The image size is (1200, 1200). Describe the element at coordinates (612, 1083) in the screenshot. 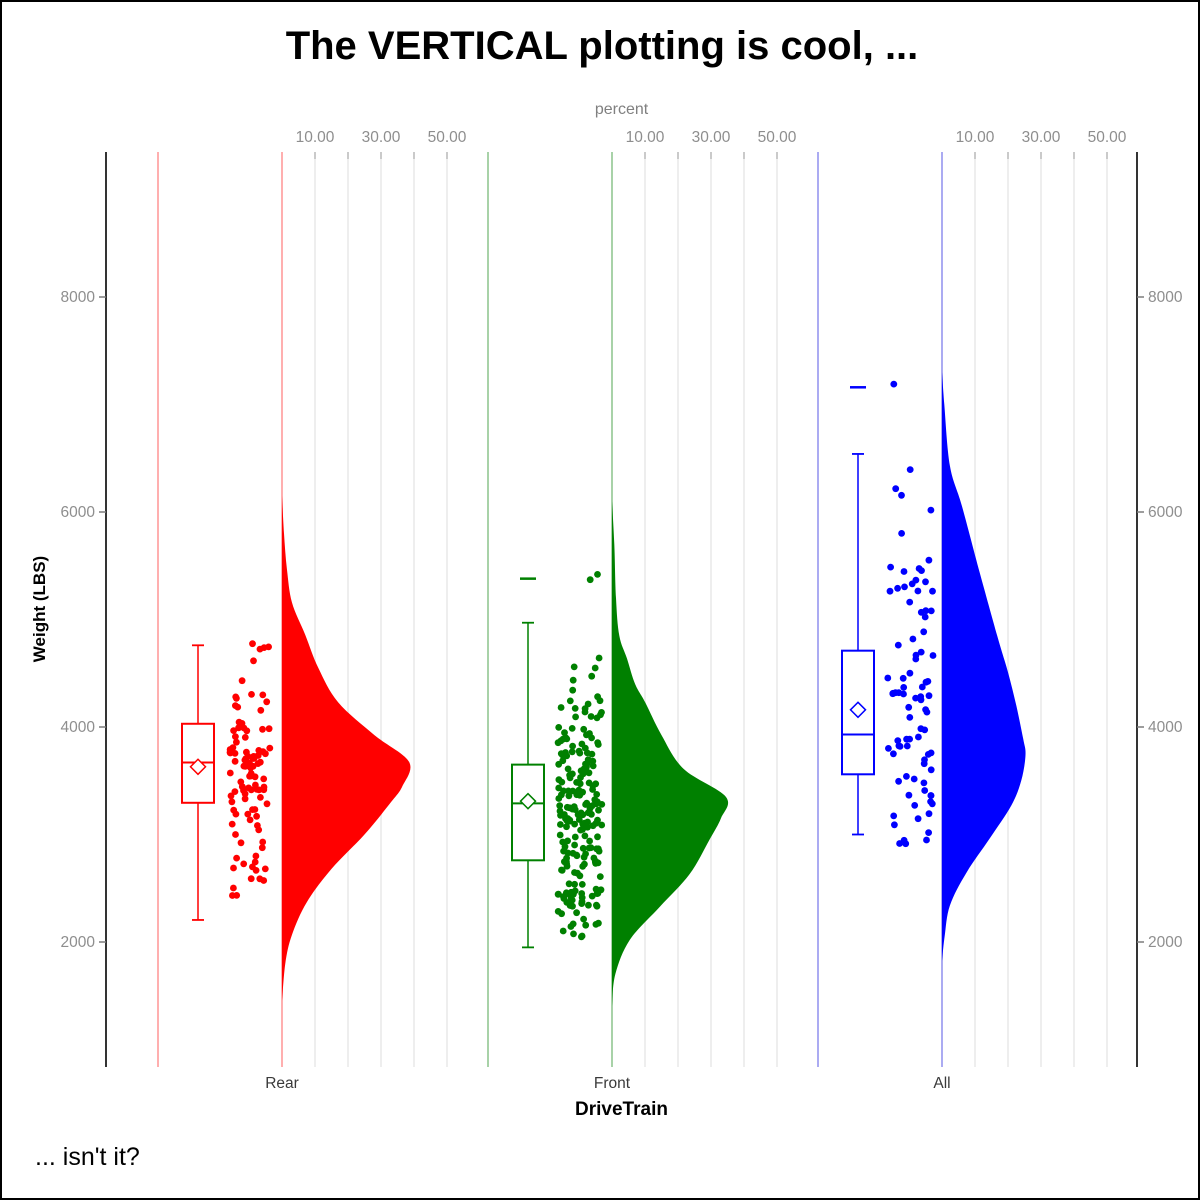

I see `category-label-front: Front` at that location.